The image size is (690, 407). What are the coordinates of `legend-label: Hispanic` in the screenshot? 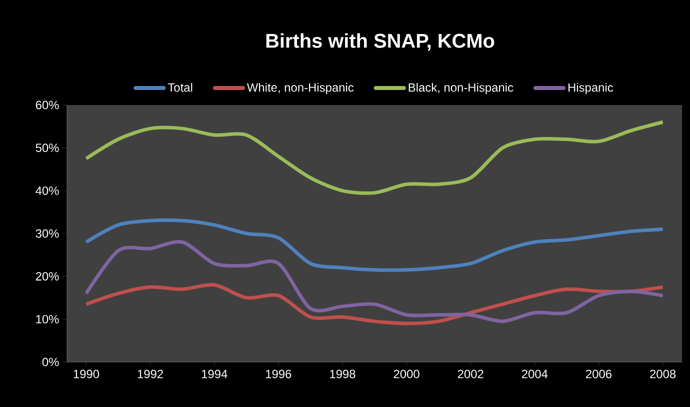 It's located at (591, 88).